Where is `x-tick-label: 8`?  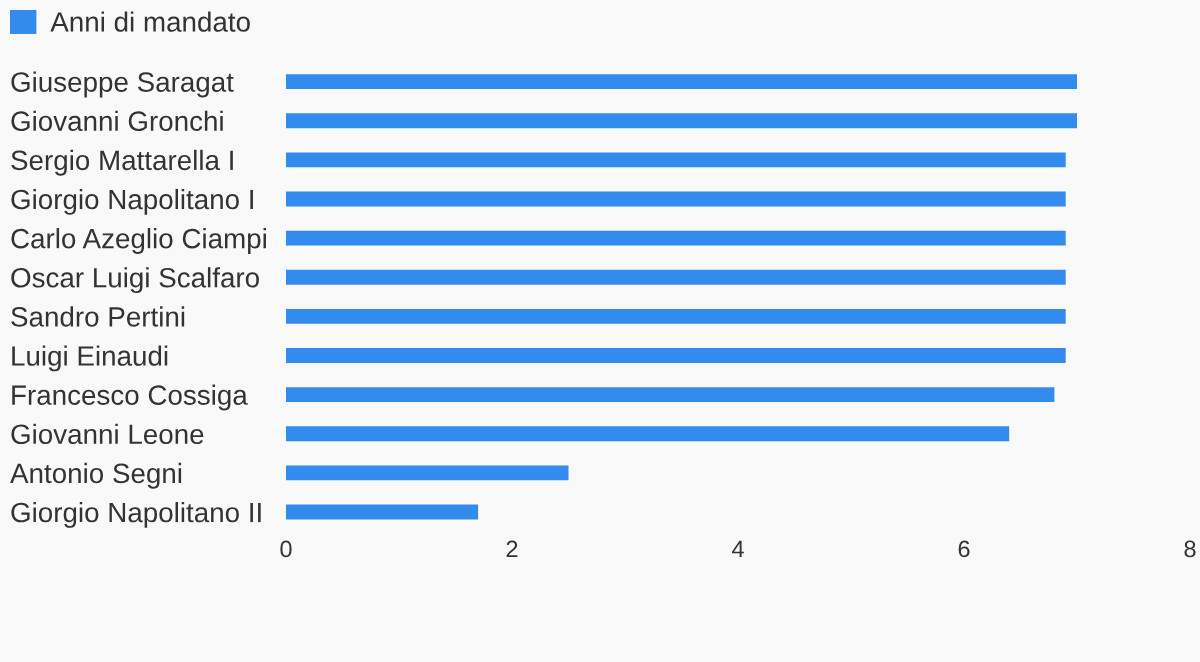
x-tick-label: 8 is located at coordinates (1190, 549).